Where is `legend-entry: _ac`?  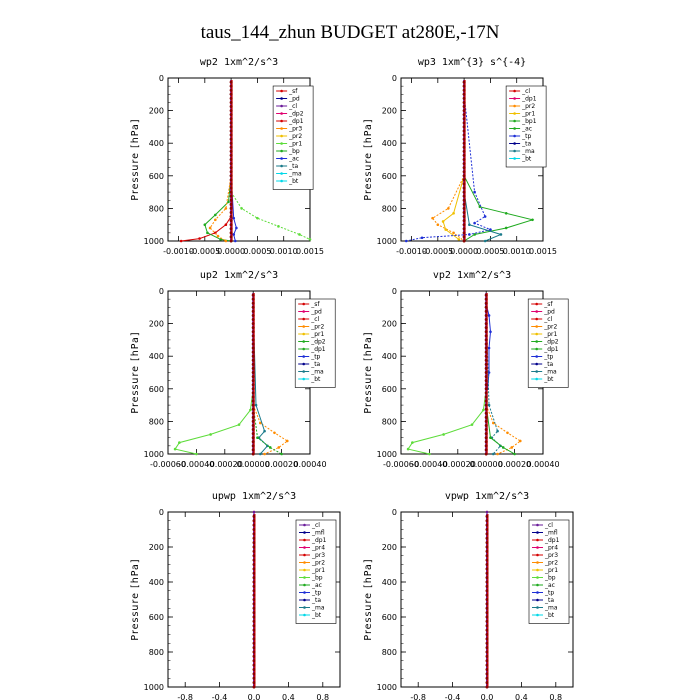 legend-entry: _ac is located at coordinates (549, 585).